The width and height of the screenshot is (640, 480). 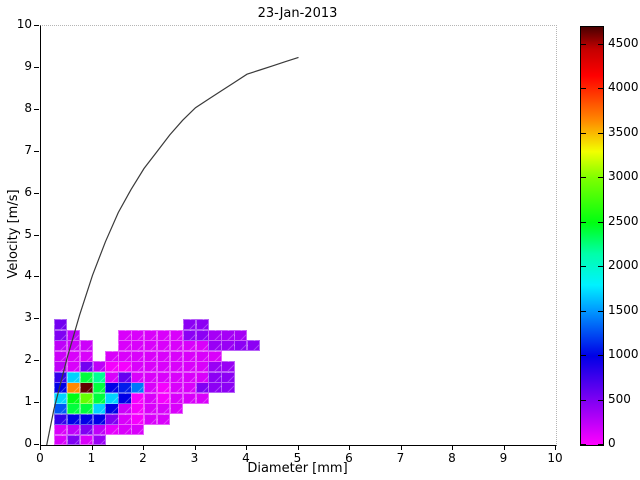 I want to click on colorbar-tick-label: 4000, so click(x=623, y=87).